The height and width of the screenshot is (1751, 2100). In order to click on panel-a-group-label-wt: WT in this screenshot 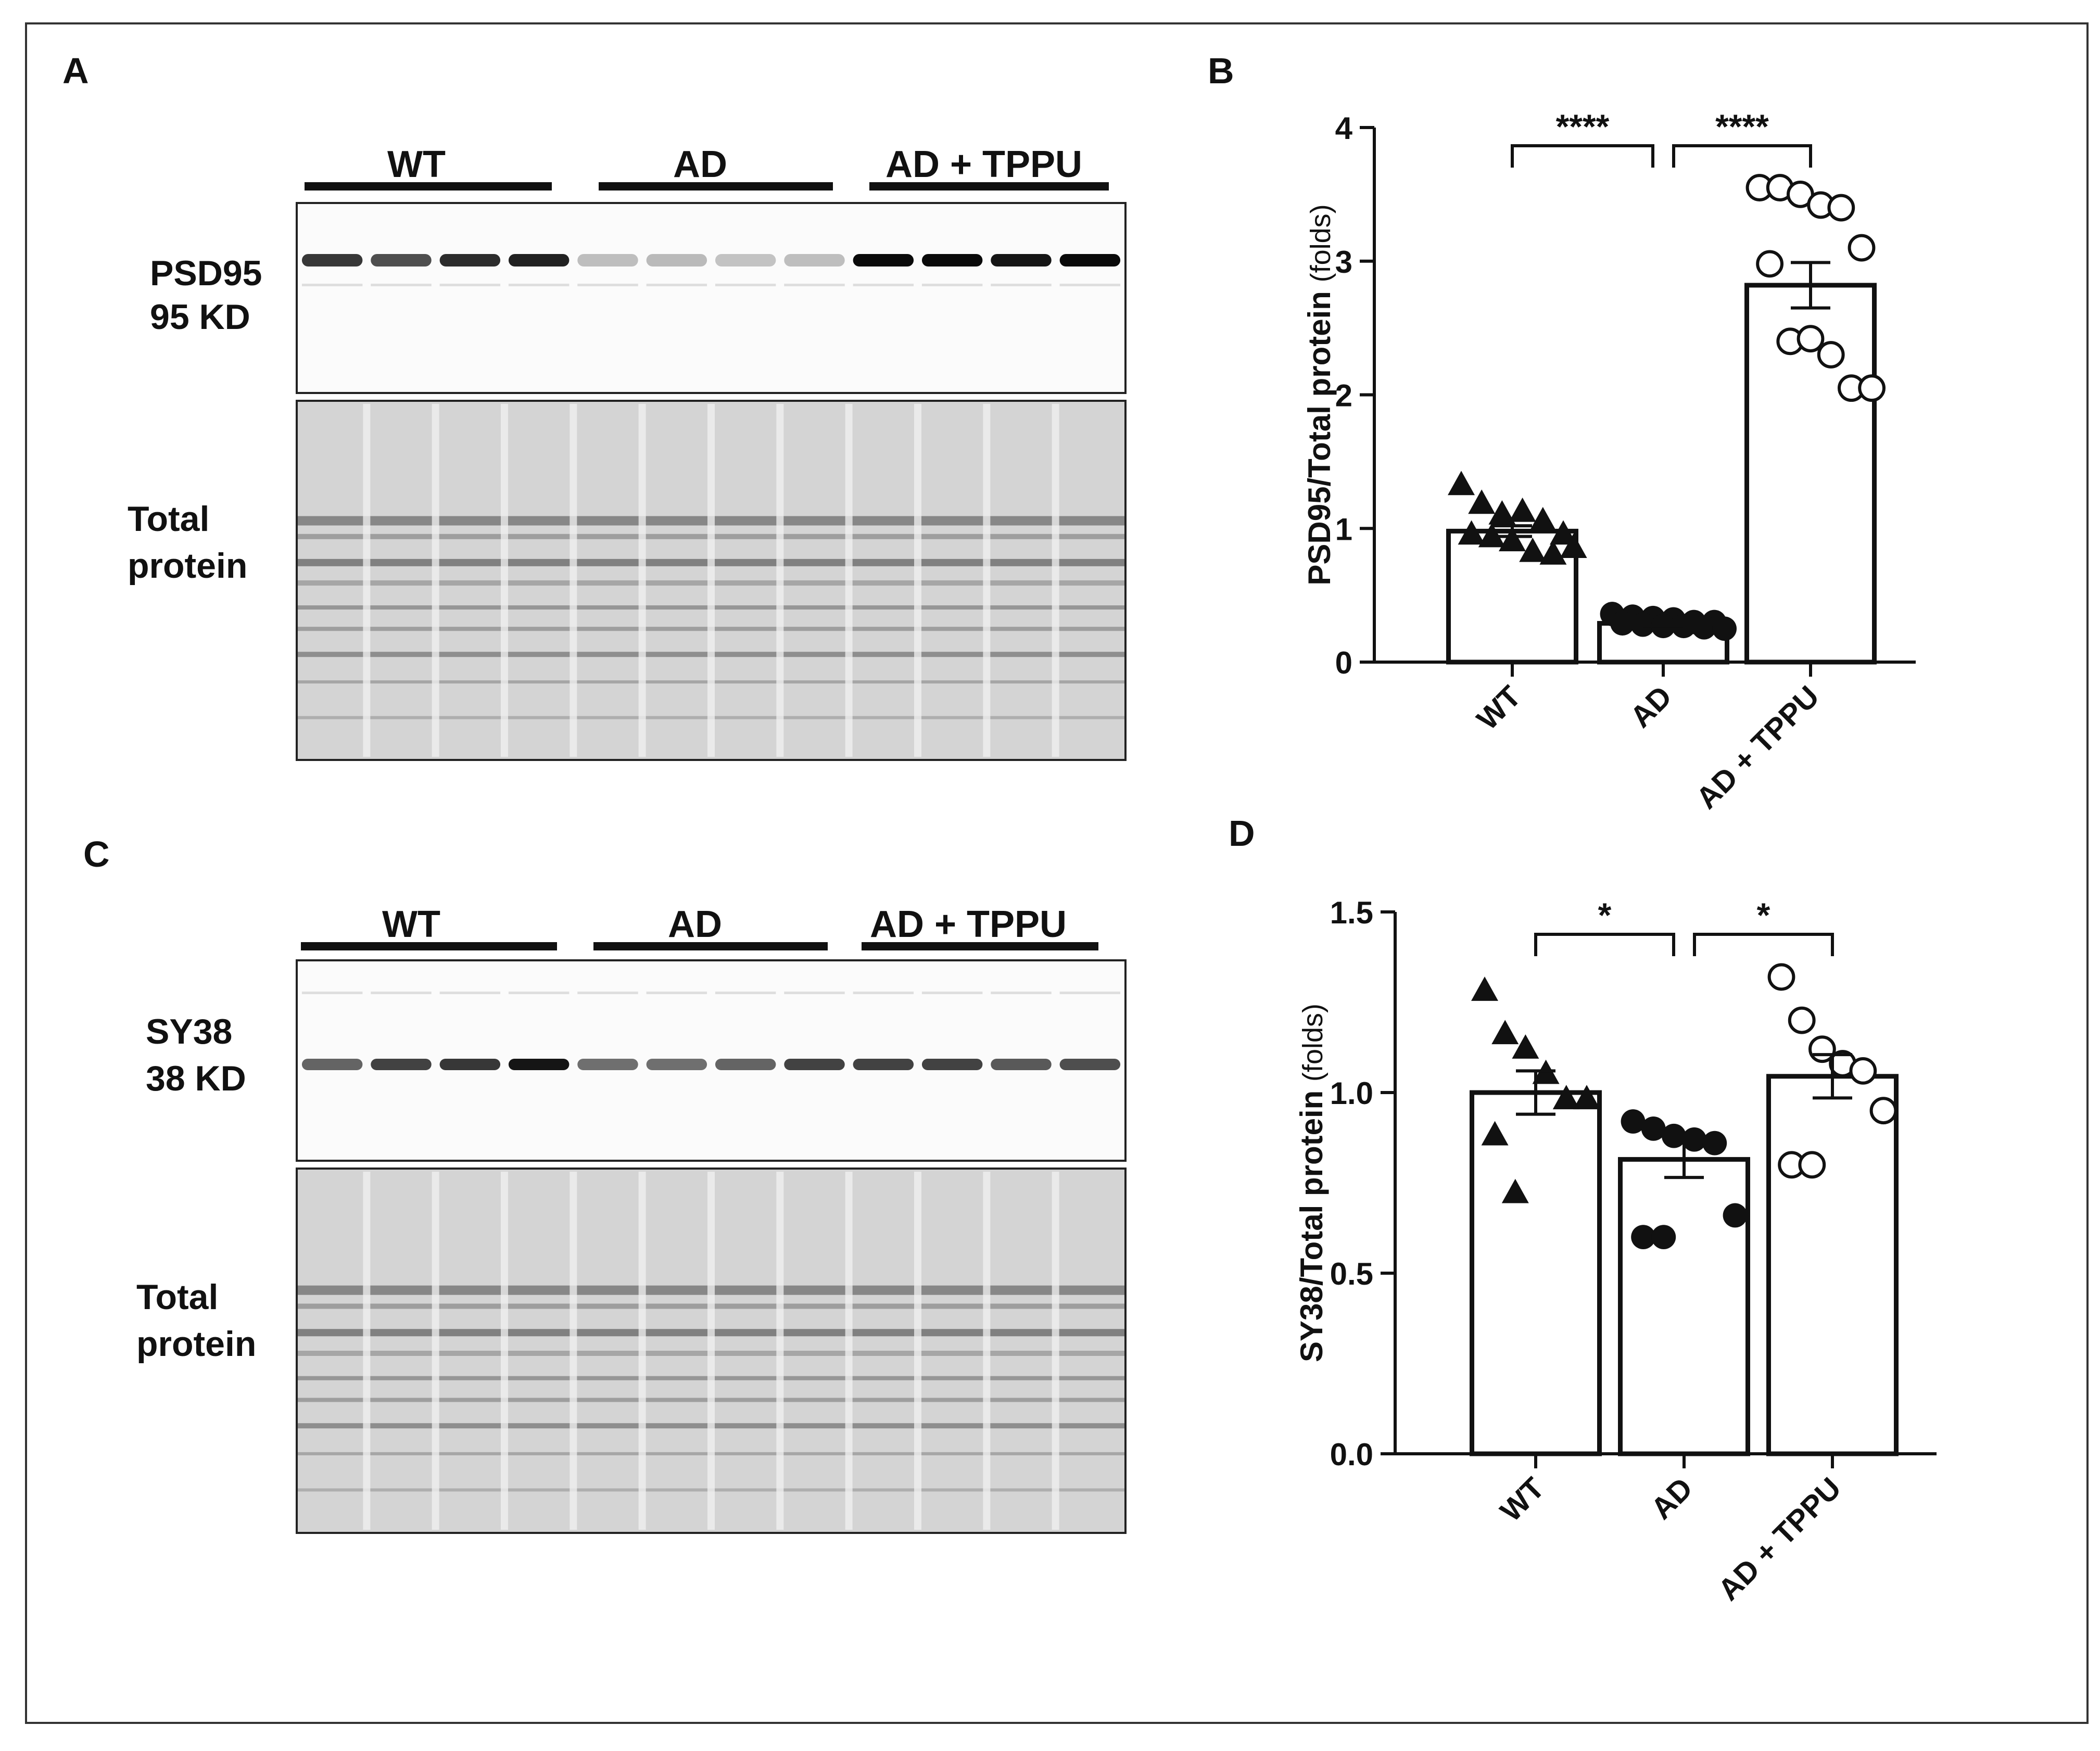, I will do `click(416, 164)`.